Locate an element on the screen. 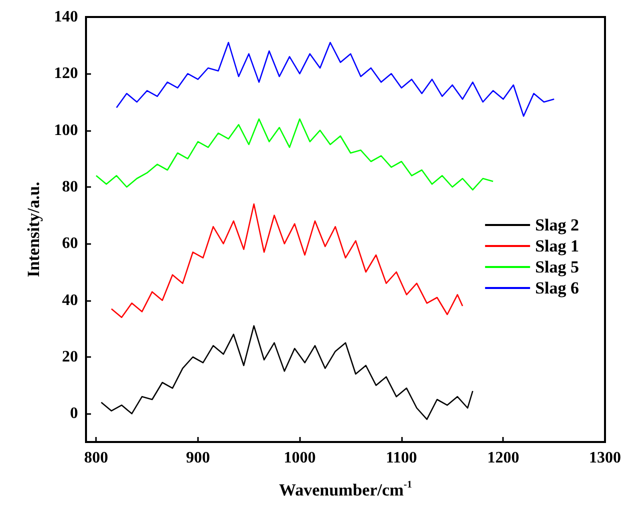 The height and width of the screenshot is (513, 632). y-tick-label: 0 is located at coordinates (74, 413).